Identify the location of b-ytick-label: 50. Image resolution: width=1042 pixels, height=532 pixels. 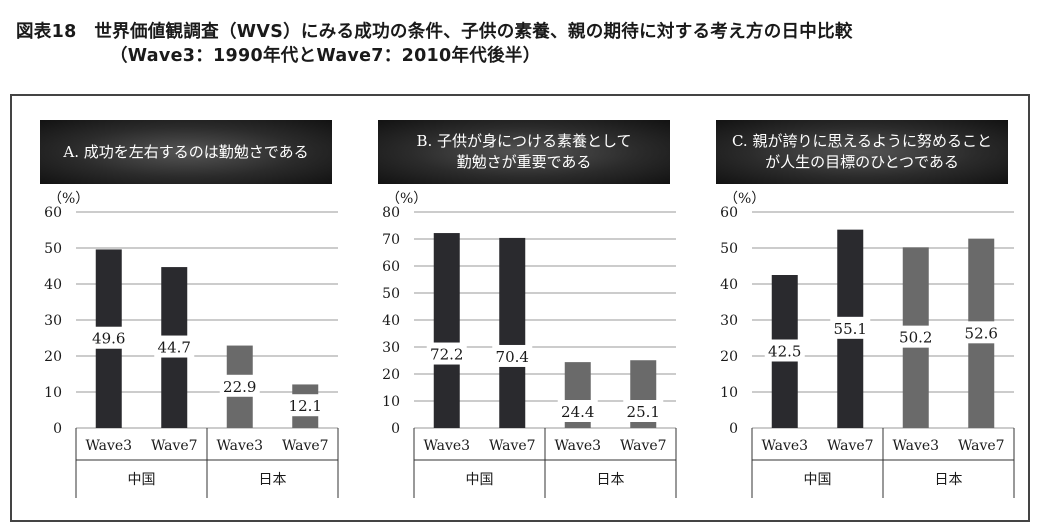
(391, 294).